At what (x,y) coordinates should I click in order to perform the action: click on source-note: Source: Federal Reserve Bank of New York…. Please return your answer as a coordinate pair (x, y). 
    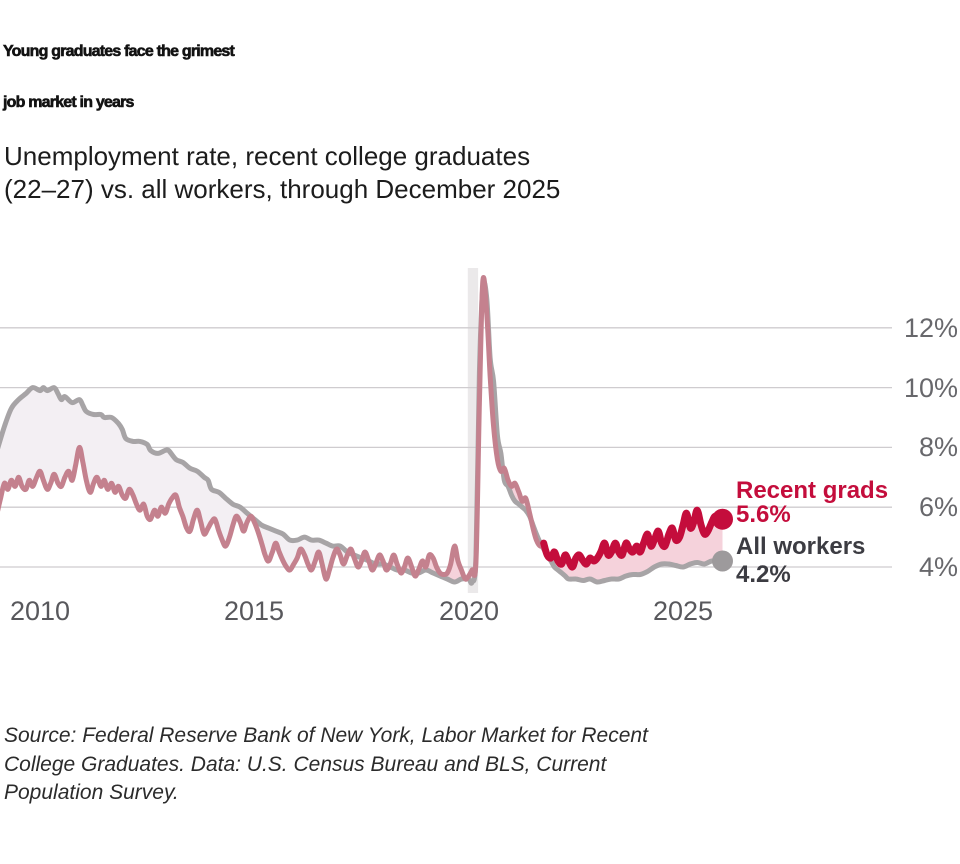
    Looking at the image, I should click on (399, 765).